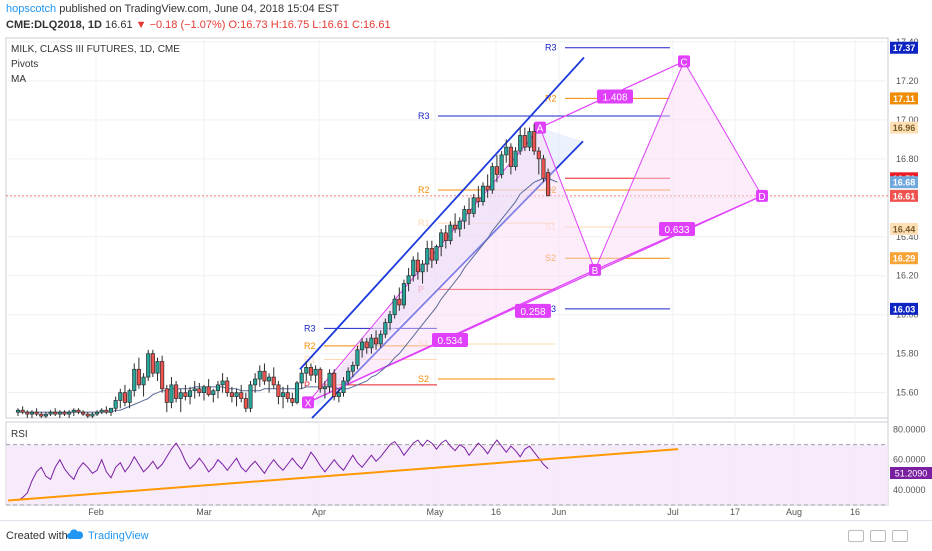 The image size is (932, 551). Describe the element at coordinates (96, 512) in the screenshot. I see `x-tick-label: Feb` at that location.